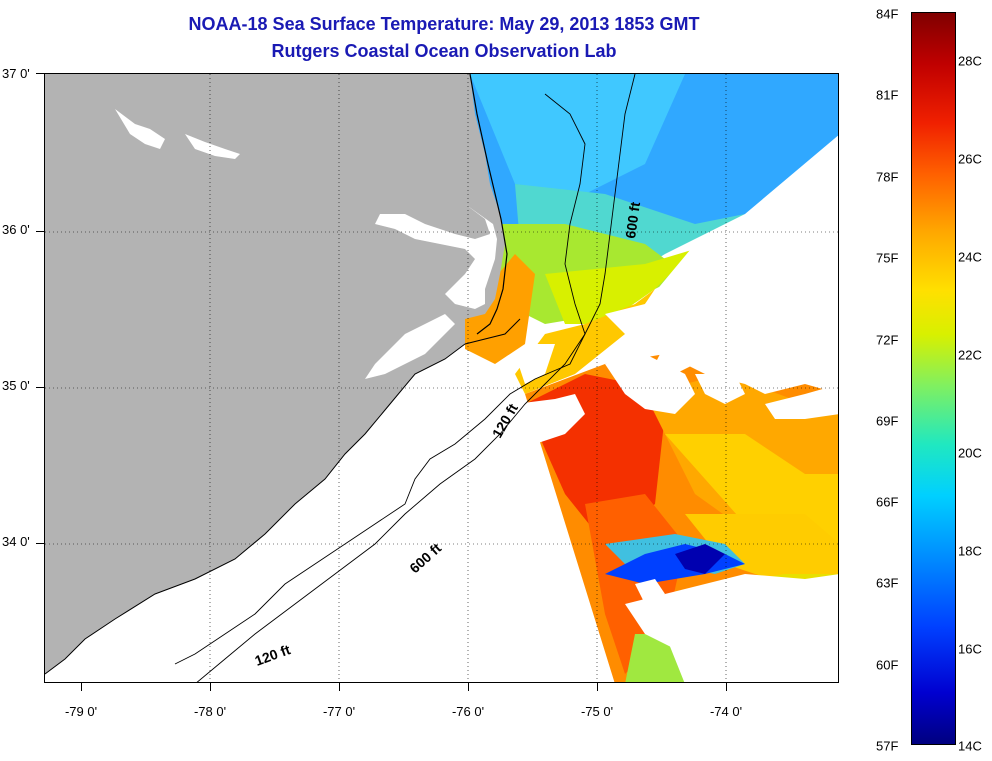 The width and height of the screenshot is (992, 761). Describe the element at coordinates (273, 655) in the screenshot. I see `contour-label: 120 ft` at that location.